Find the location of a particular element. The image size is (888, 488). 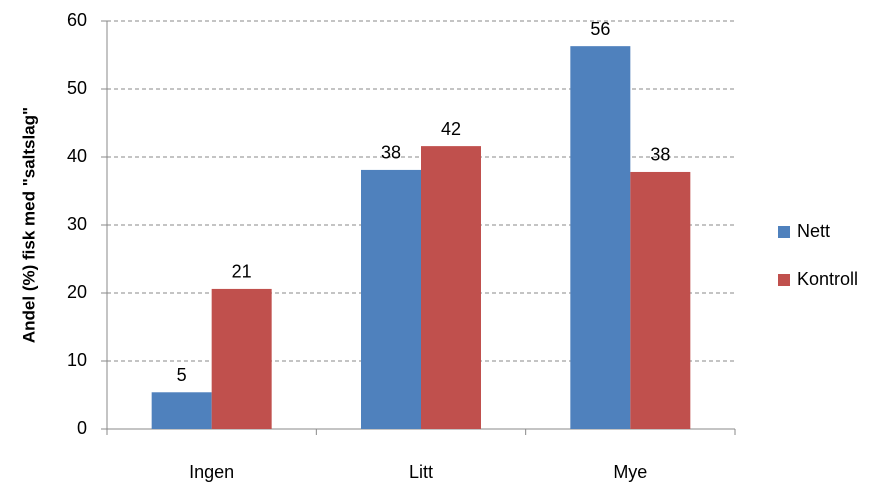

data-label: 21 is located at coordinates (242, 272).